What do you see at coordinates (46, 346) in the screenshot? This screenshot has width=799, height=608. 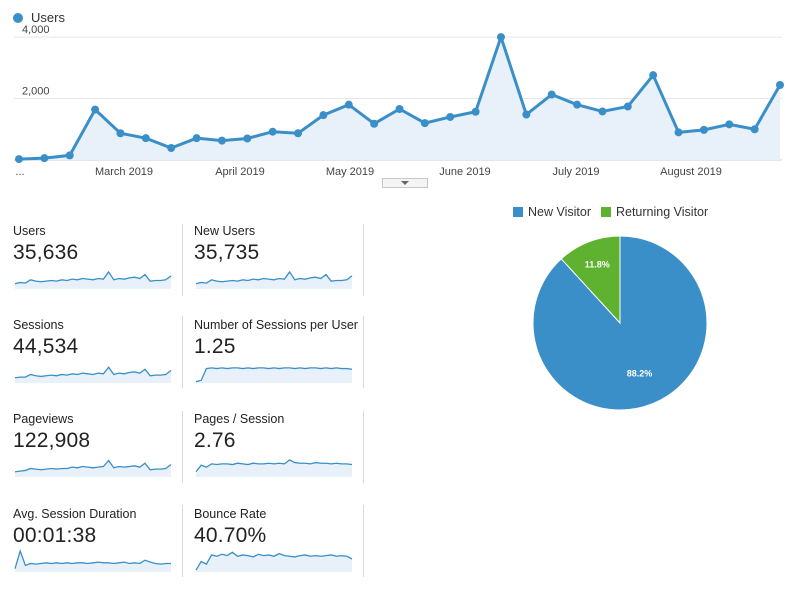 I see `metric-value: 44,534` at bounding box center [46, 346].